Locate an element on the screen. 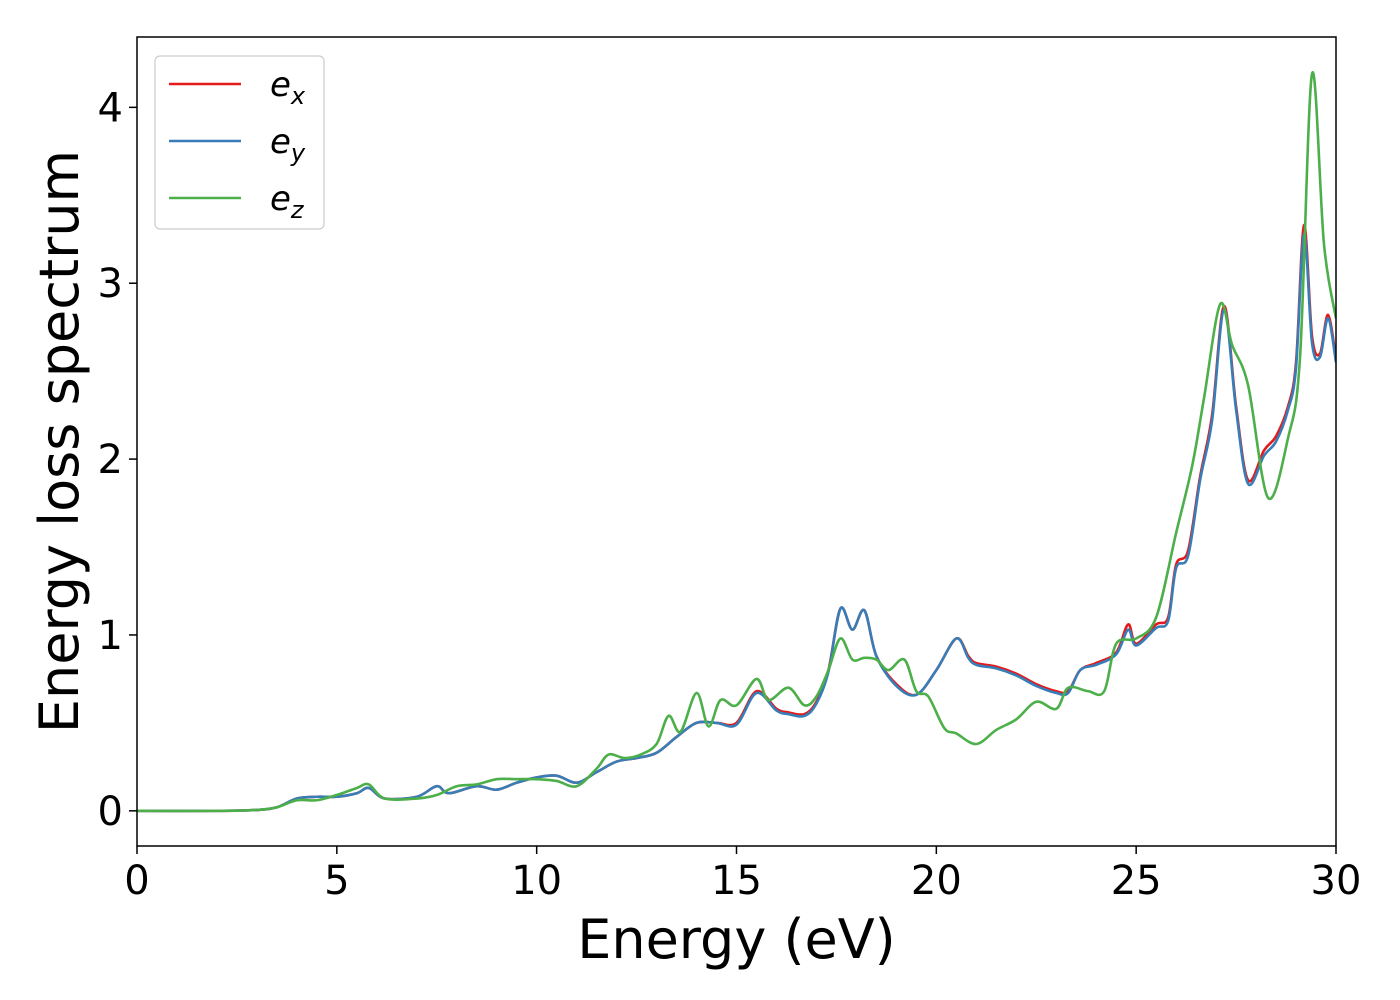  y-tick-label: 4 is located at coordinates (110, 108).